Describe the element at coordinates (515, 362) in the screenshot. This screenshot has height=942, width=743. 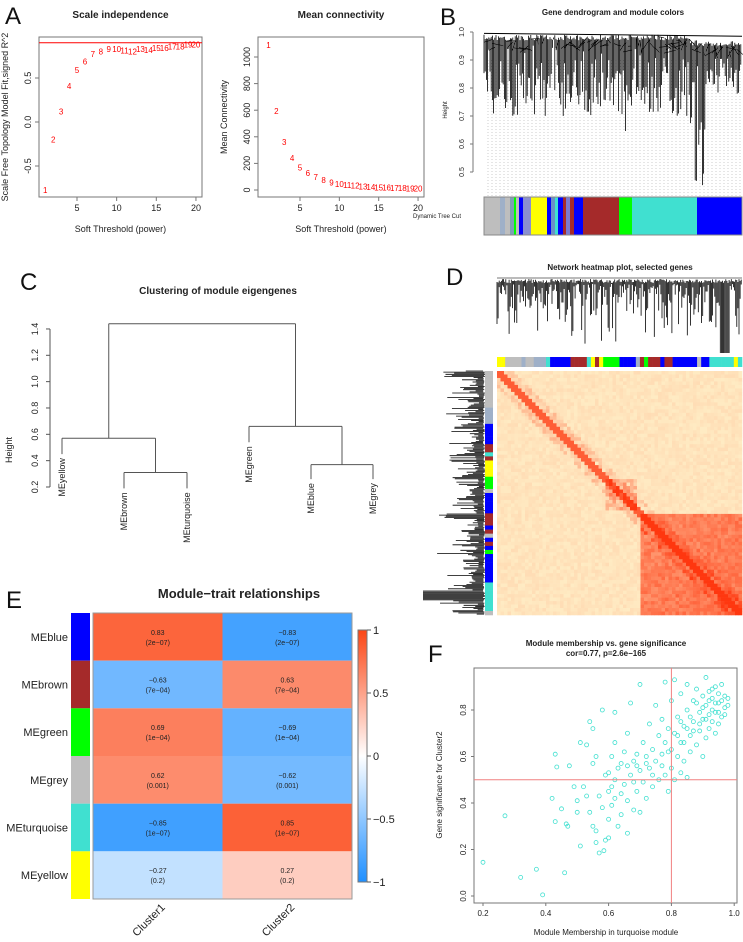
I see `module-color-cell` at that location.